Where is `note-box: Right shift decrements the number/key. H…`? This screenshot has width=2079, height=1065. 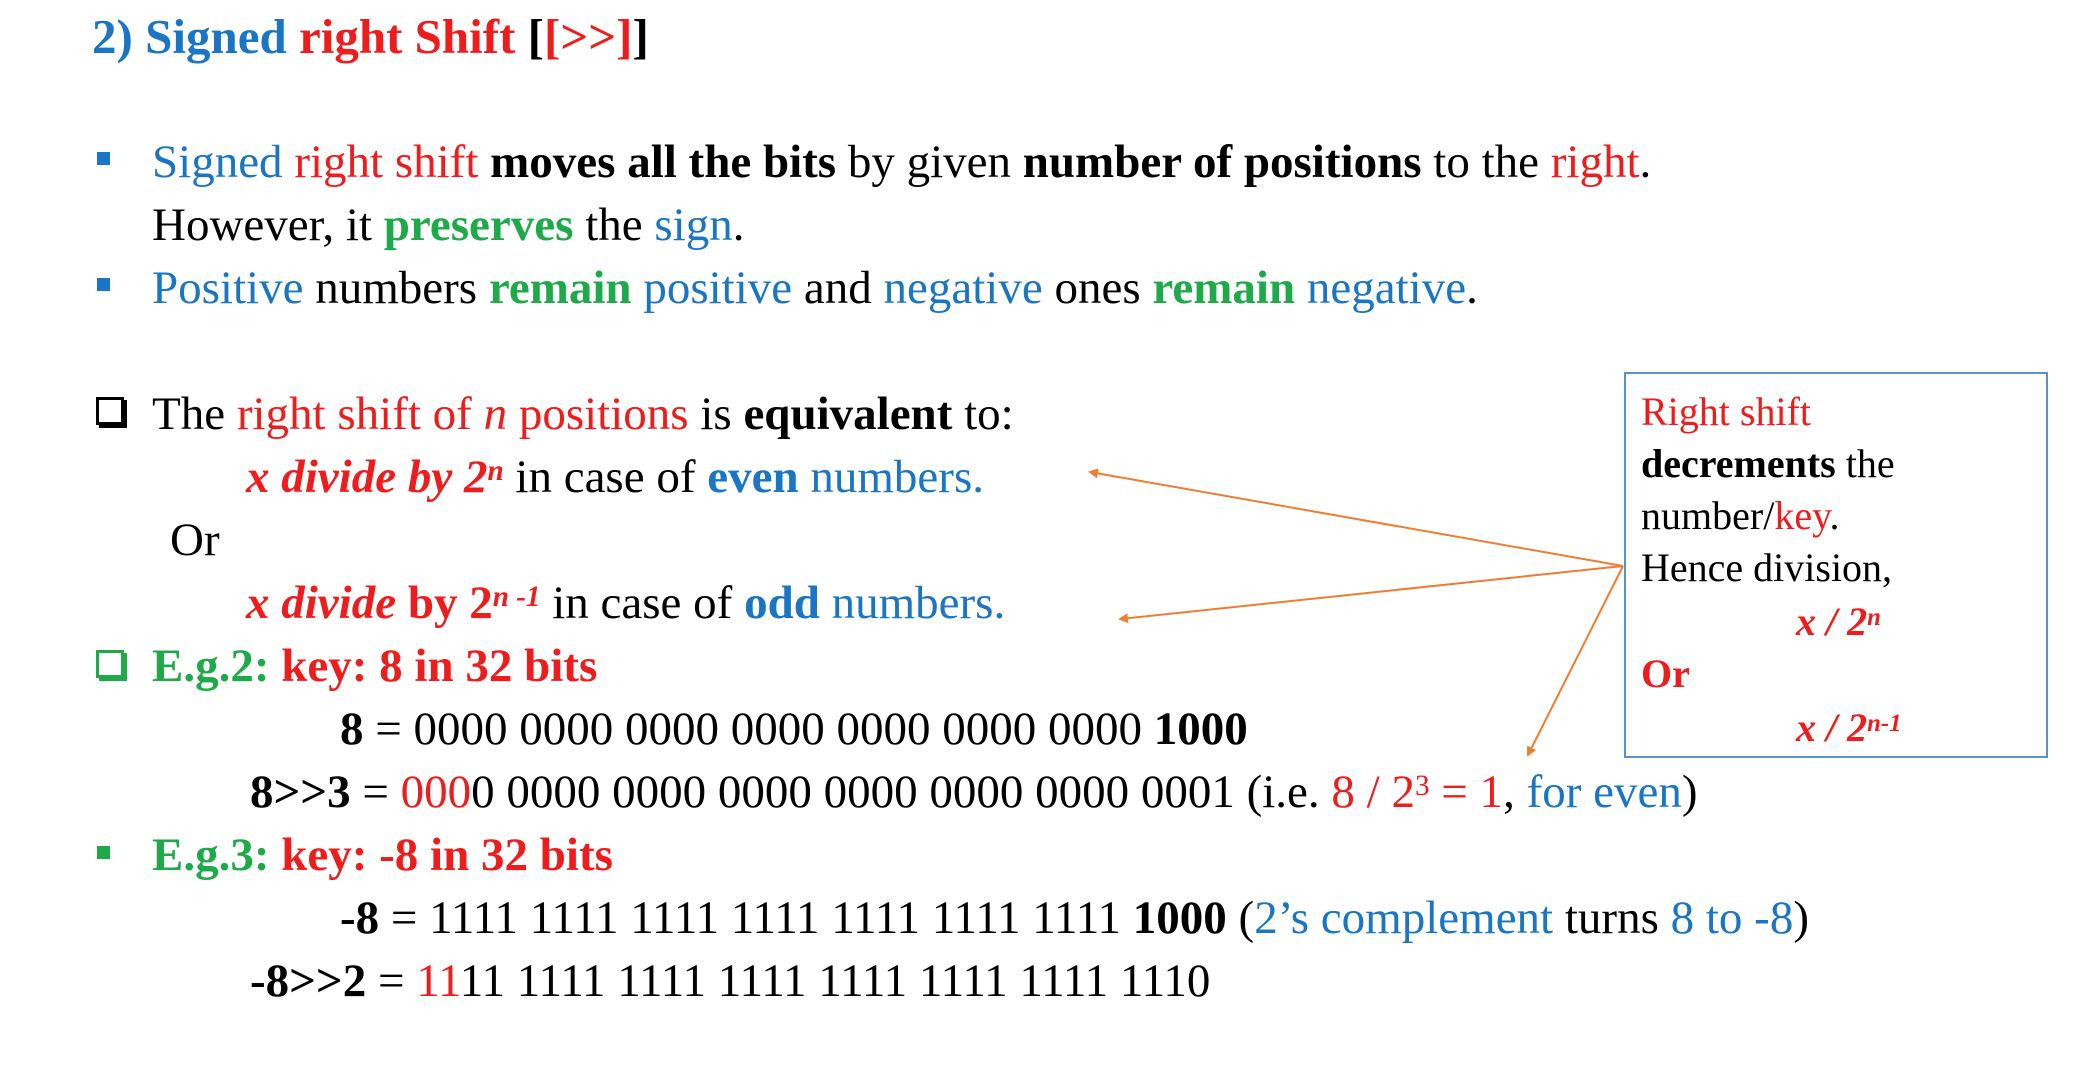
note-box: Right shift decrements the number/key. H… is located at coordinates (1836, 565).